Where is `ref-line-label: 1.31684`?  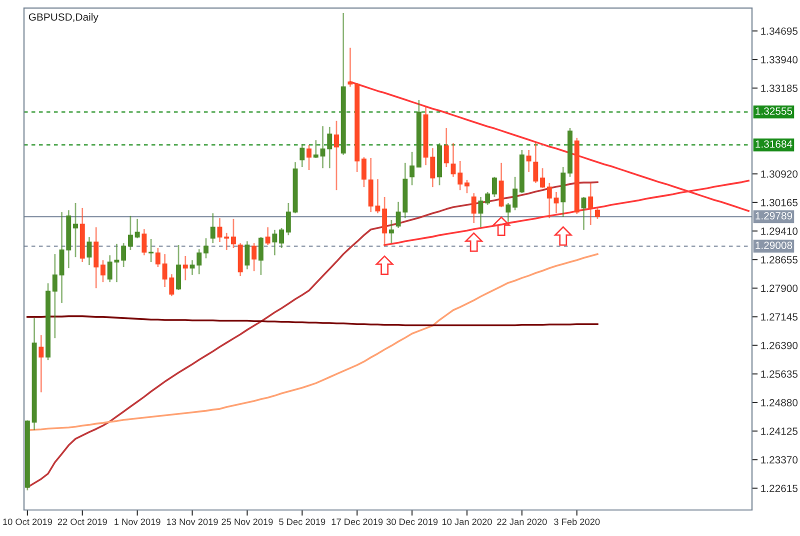
ref-line-label: 1.31684 is located at coordinates (774, 144).